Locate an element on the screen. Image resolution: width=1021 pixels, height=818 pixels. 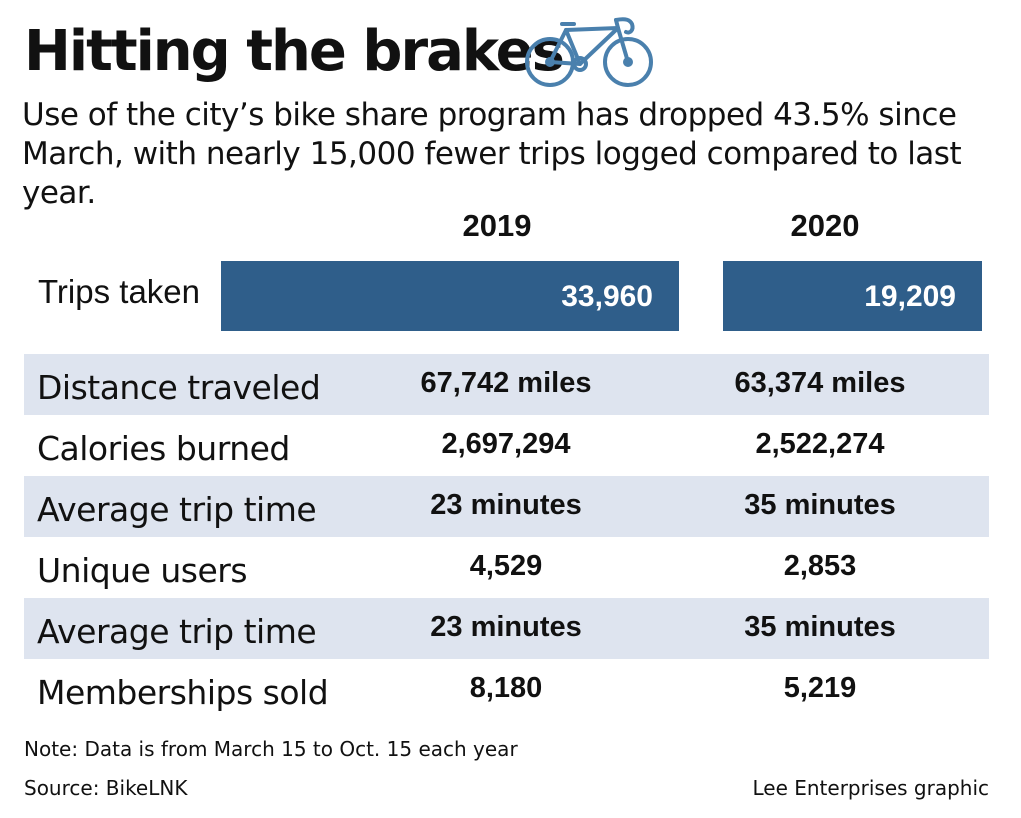
column-header-2020: 2020 is located at coordinates (825, 225).